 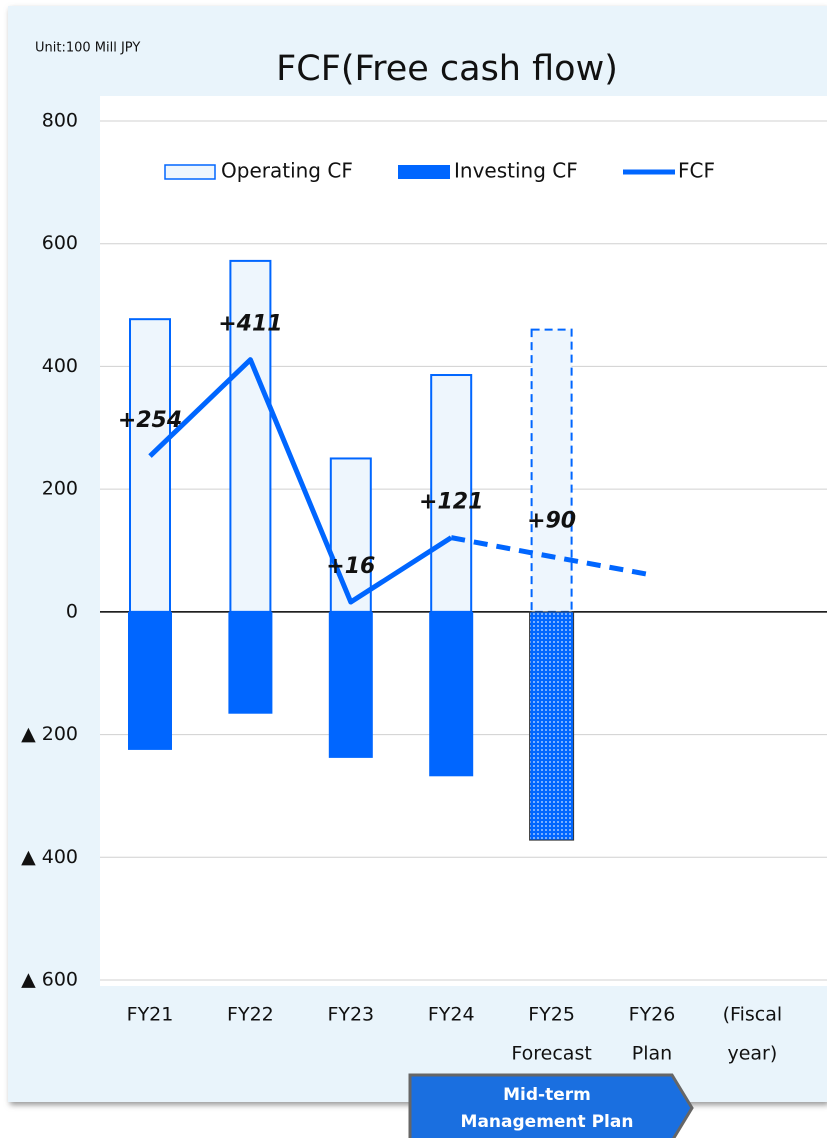 I want to click on annotation: Mid-term, so click(x=547, y=1095).